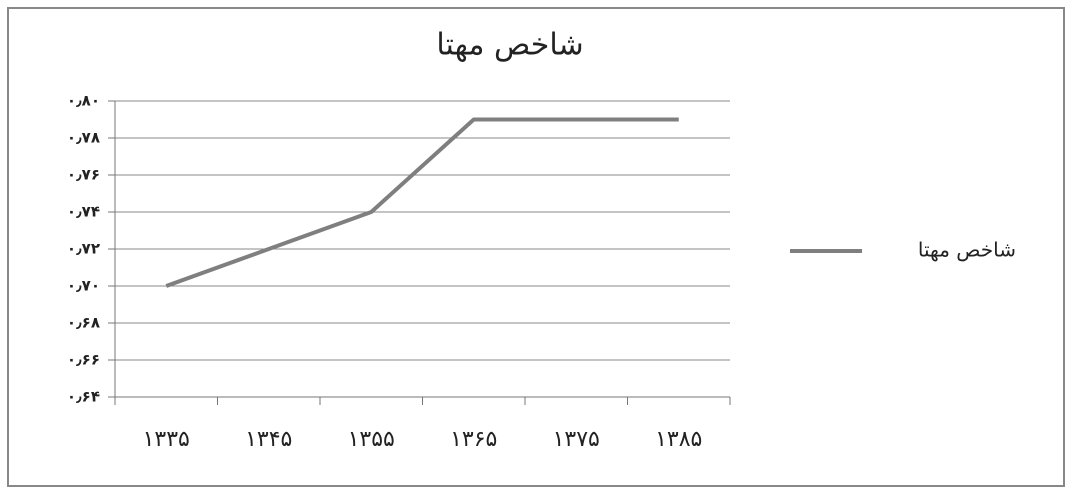  What do you see at coordinates (83, 101) in the screenshot?
I see `y-tick-label: ۰٫۸۰` at bounding box center [83, 101].